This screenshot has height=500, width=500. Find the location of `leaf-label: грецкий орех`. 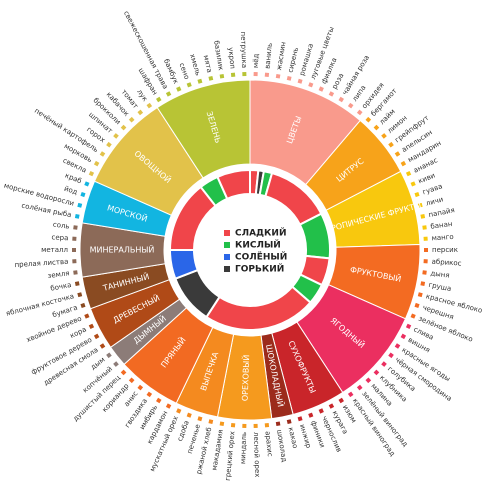

leaf-label: грецкий орех is located at coordinates (230, 456).